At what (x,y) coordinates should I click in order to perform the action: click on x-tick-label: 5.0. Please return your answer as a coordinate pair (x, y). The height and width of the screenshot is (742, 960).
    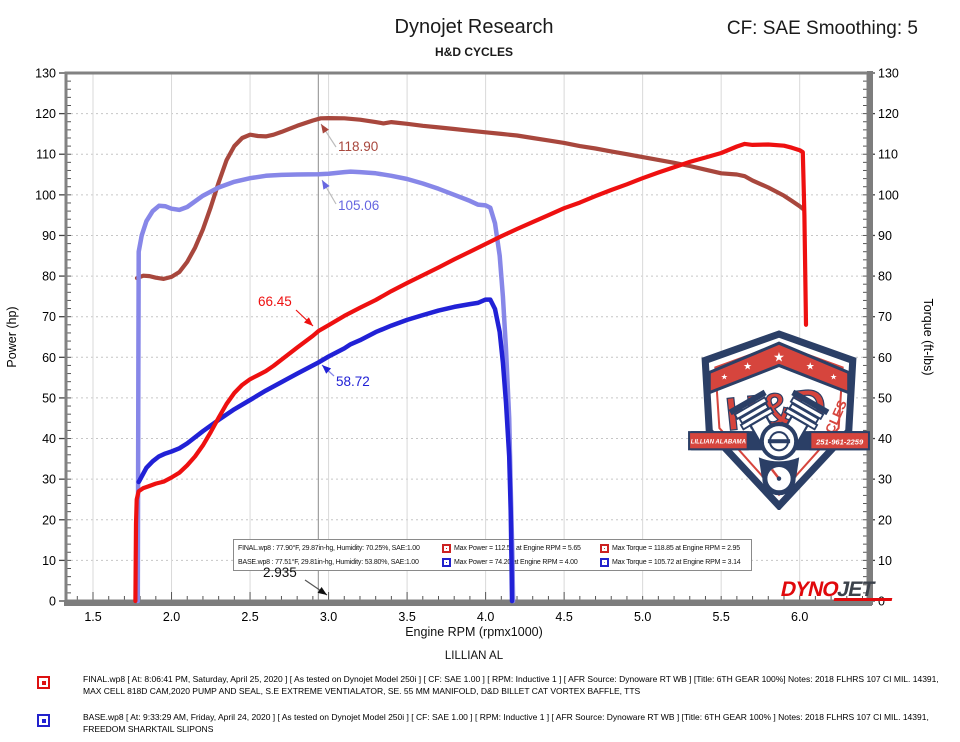
    Looking at the image, I should click on (642, 617).